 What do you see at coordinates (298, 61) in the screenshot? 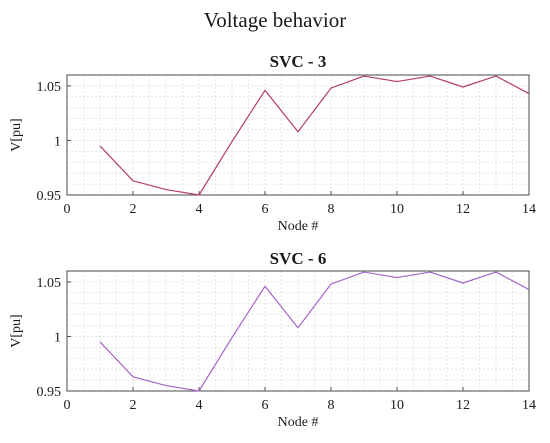
I see `subplot-title: SVC - 3` at bounding box center [298, 61].